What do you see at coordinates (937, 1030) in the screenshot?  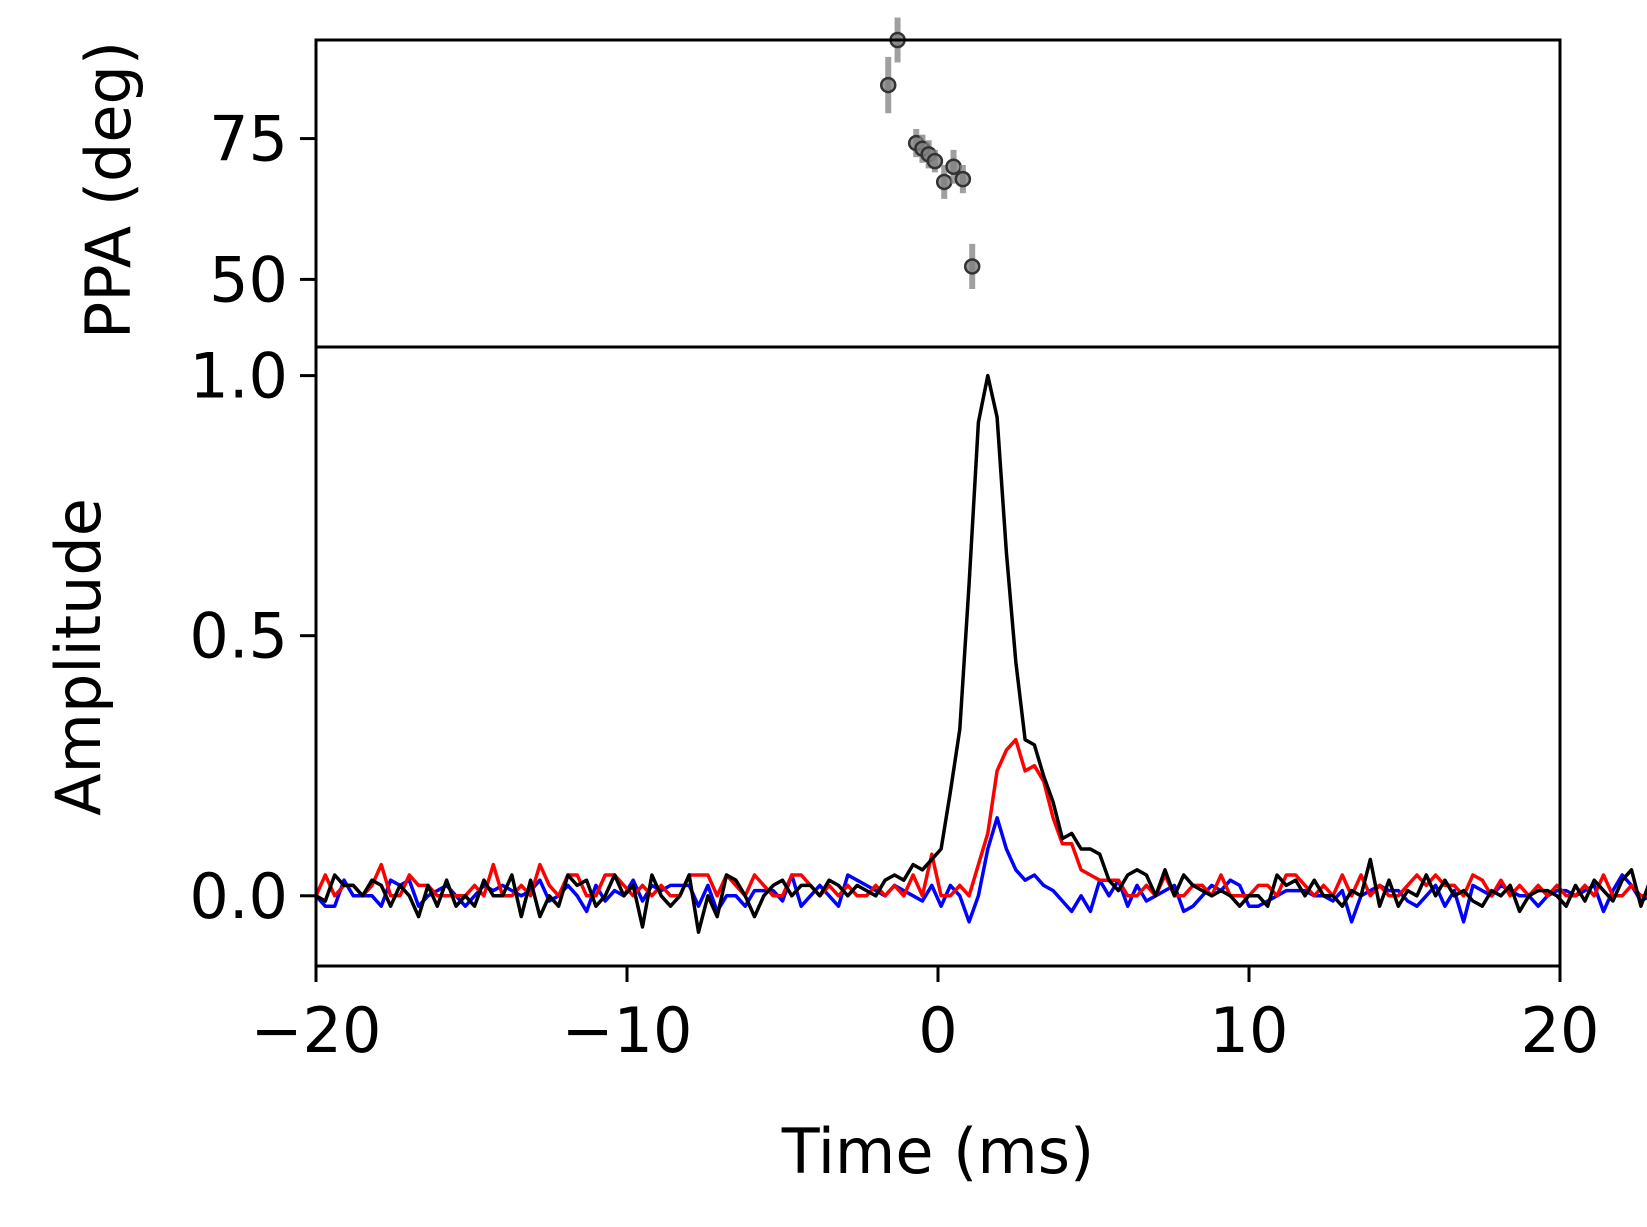 I see `xtick-label-2: 0` at bounding box center [937, 1030].